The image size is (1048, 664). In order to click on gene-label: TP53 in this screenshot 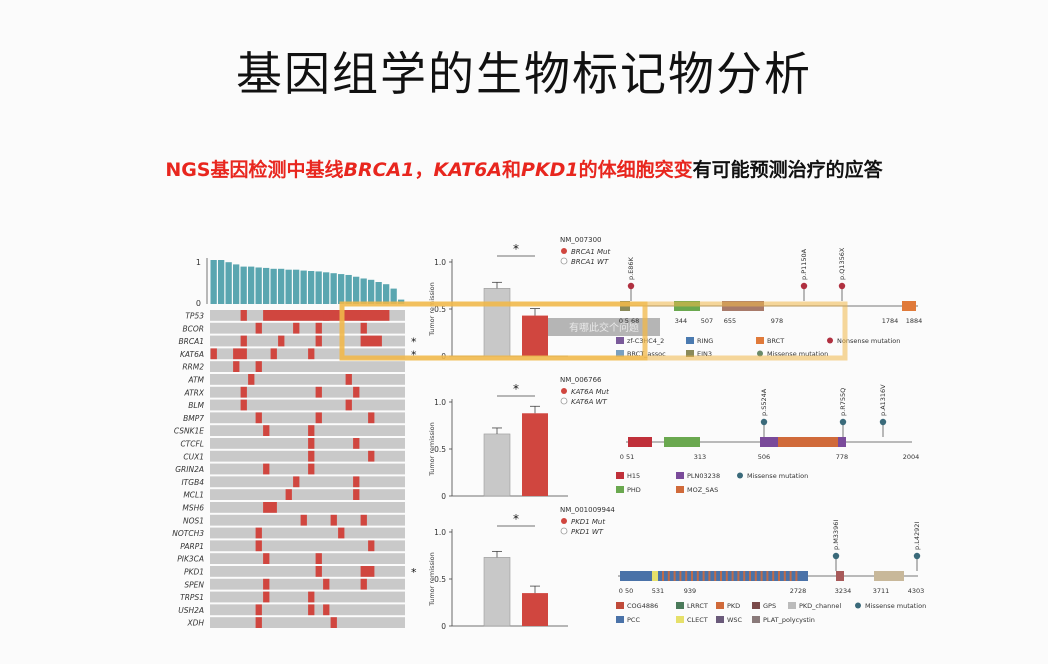, I will do `click(194, 316)`.